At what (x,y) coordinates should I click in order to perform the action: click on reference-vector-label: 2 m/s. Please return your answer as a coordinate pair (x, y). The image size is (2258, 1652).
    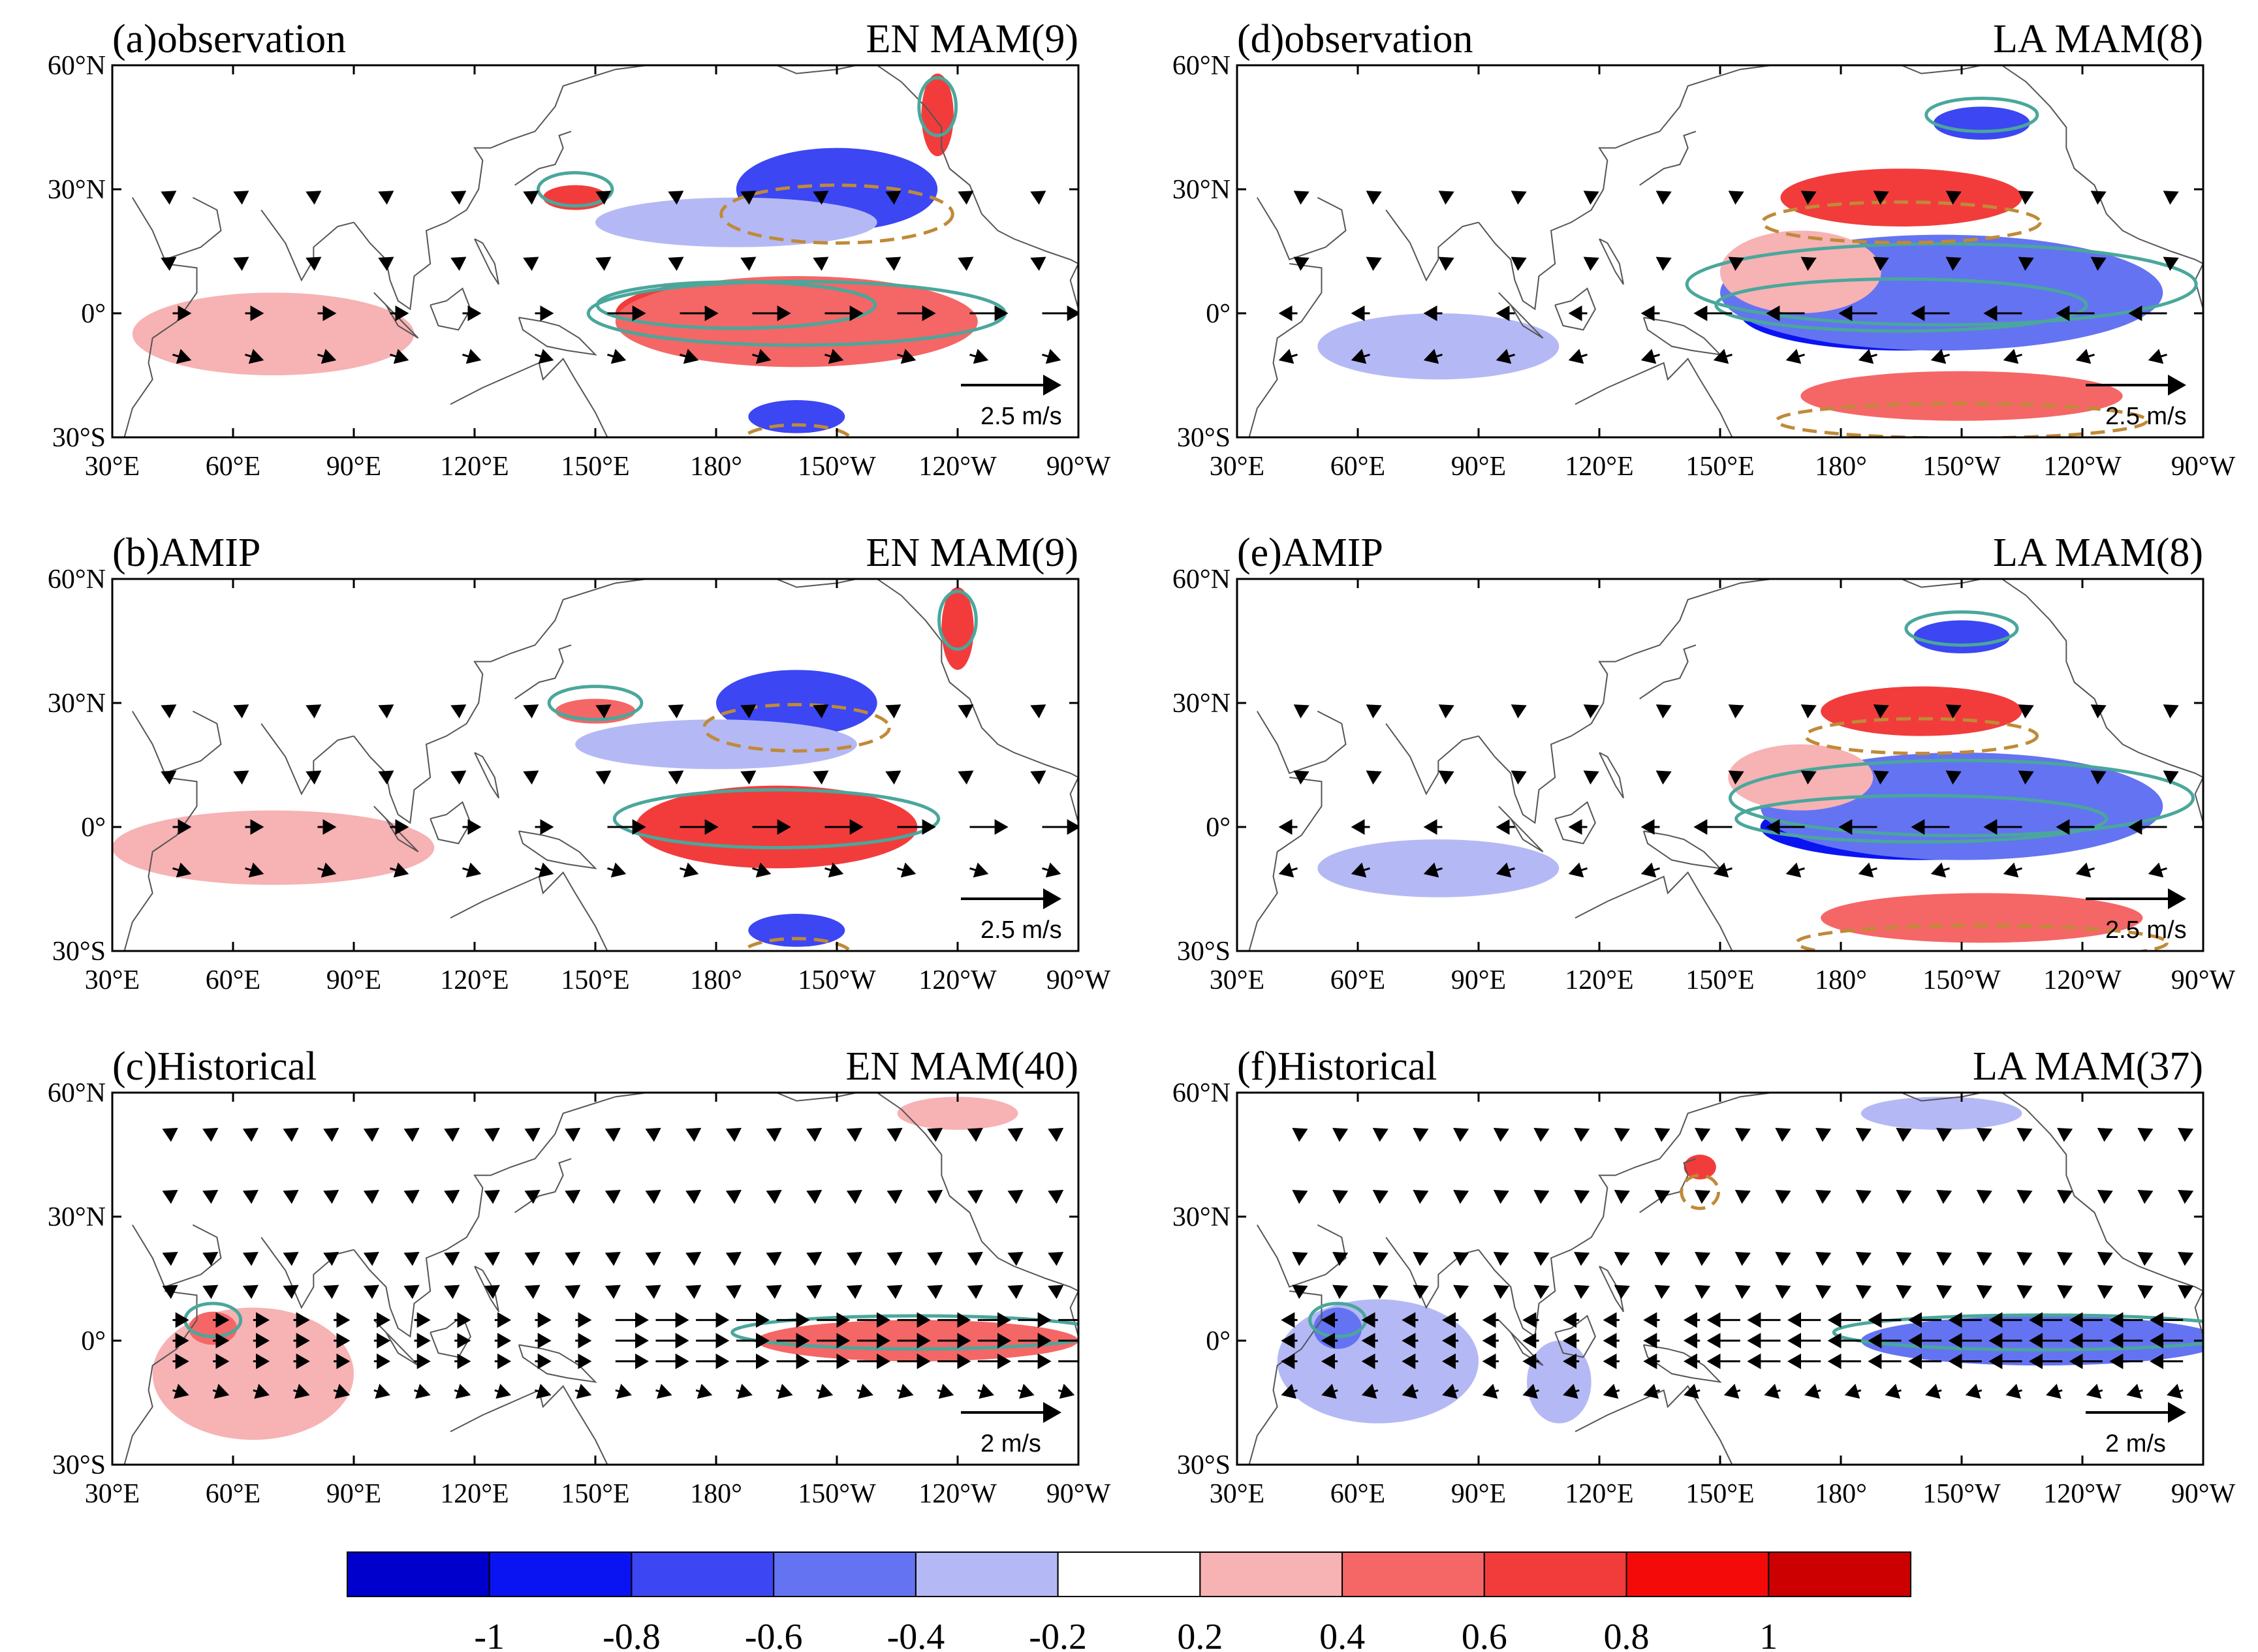
    Looking at the image, I should click on (2135, 1443).